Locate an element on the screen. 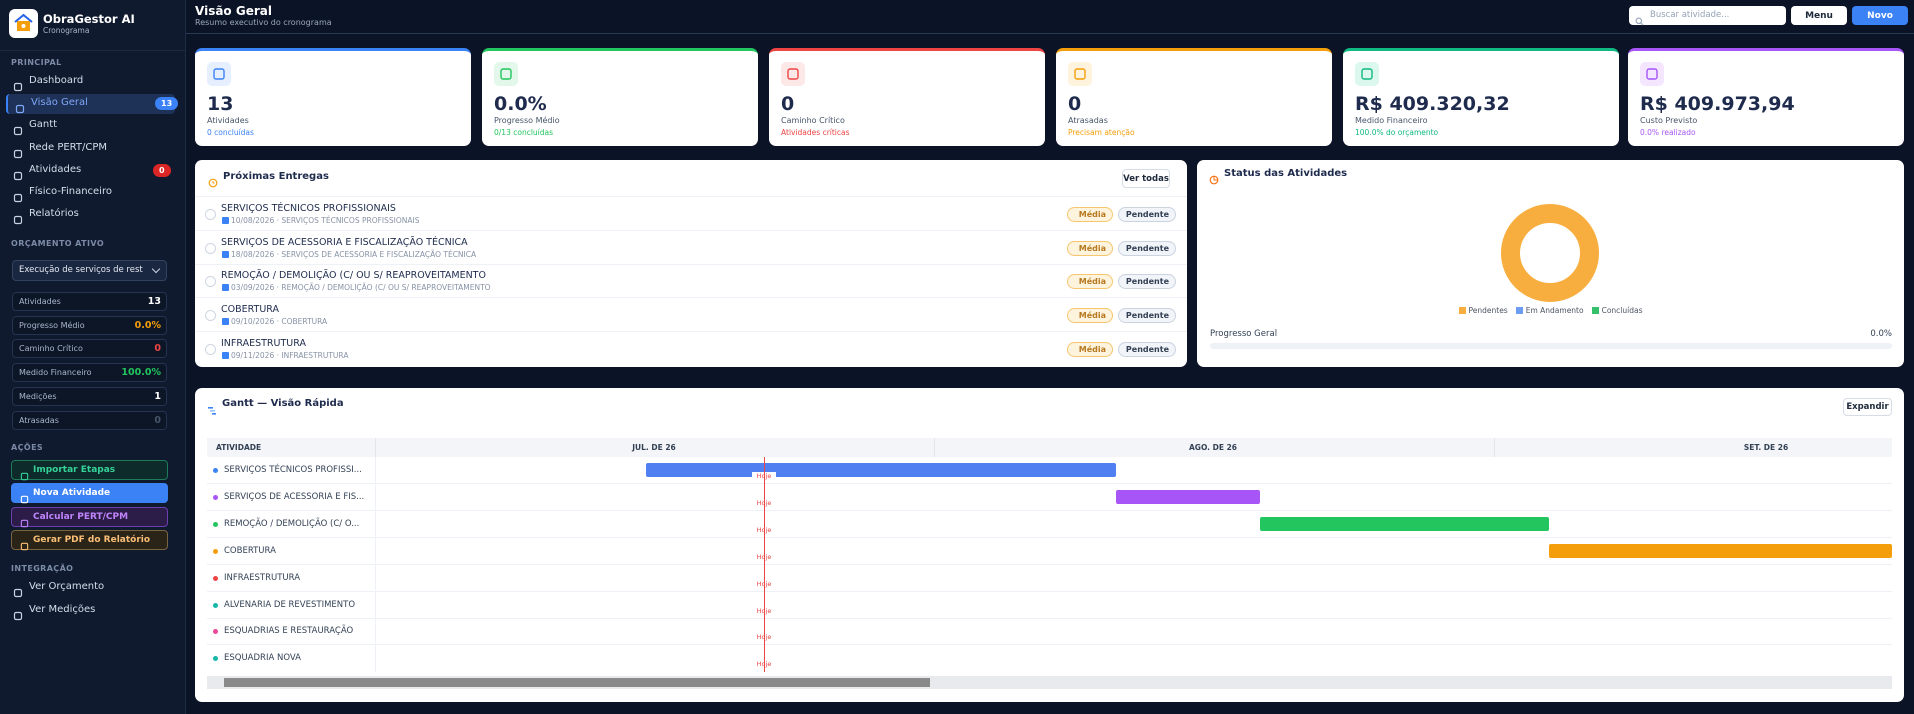  action-button: Nova Atividade is located at coordinates (89, 493).